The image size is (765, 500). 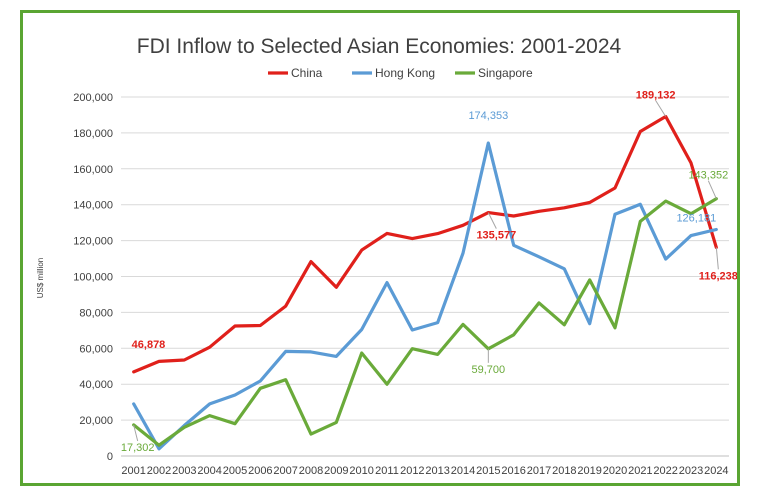 I want to click on x-tick-label: 2009, so click(x=336, y=471).